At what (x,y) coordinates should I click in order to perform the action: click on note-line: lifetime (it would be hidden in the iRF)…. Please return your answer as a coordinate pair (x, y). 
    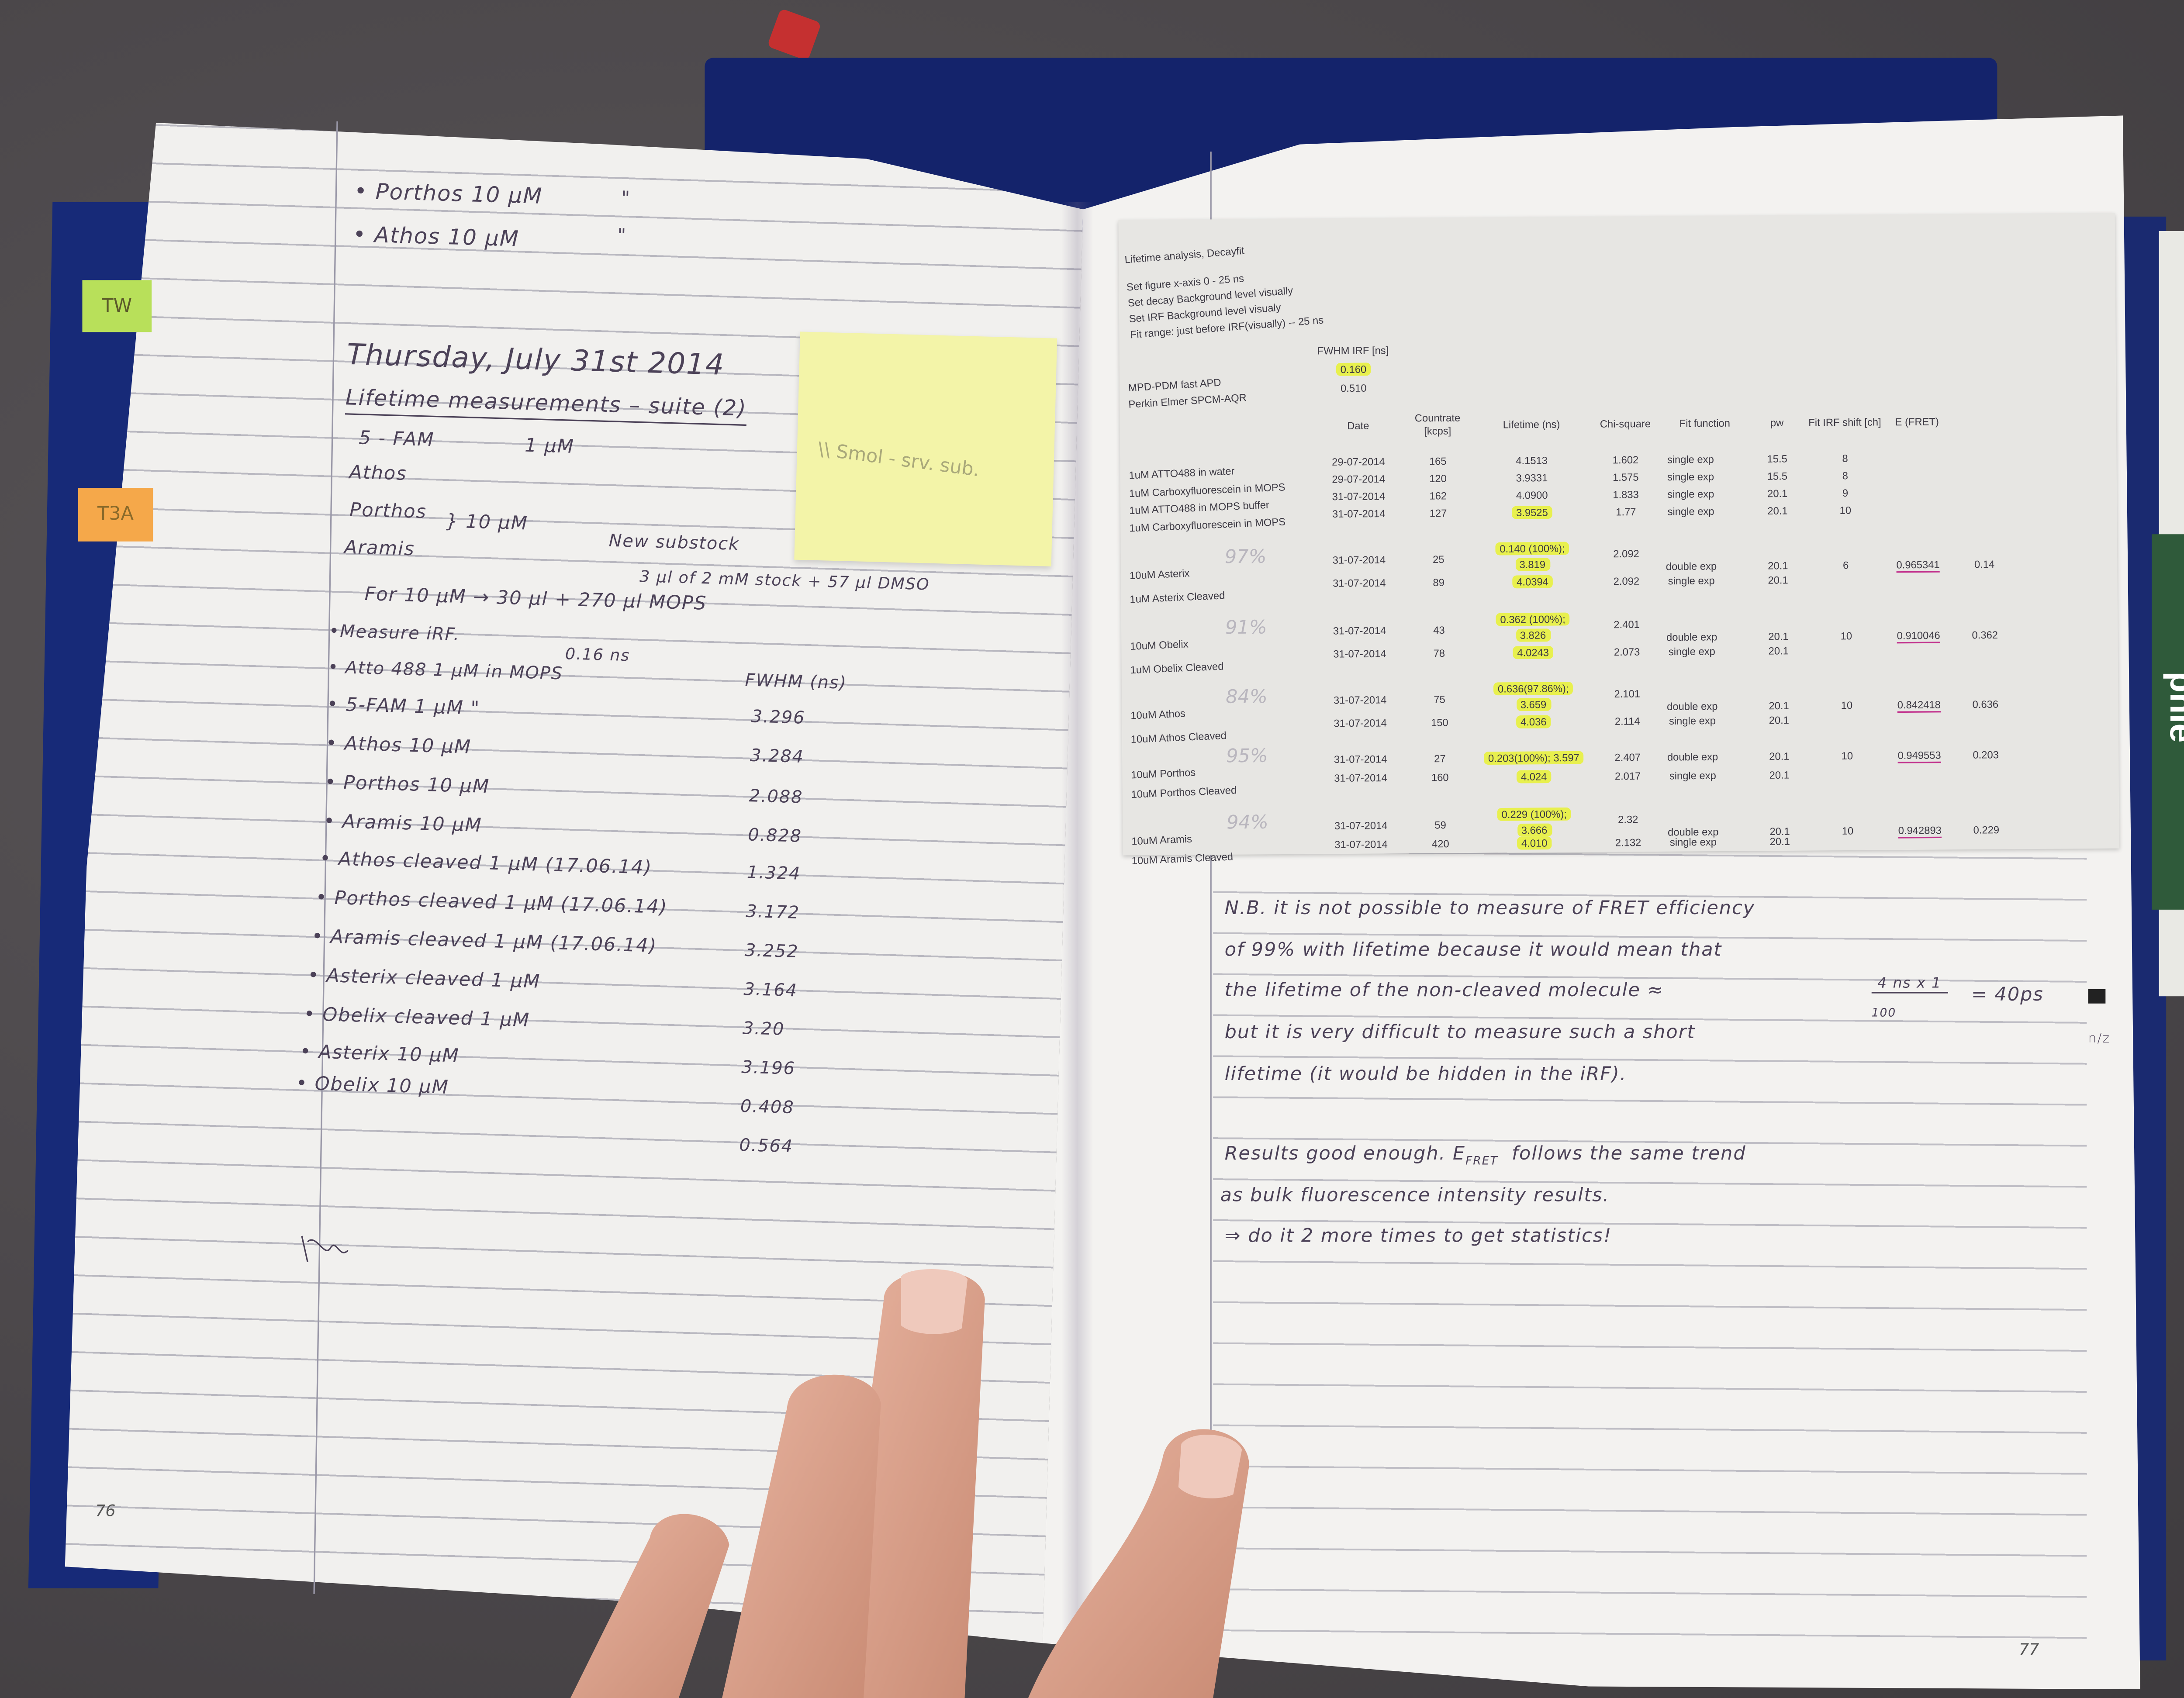
    Looking at the image, I should click on (1425, 1075).